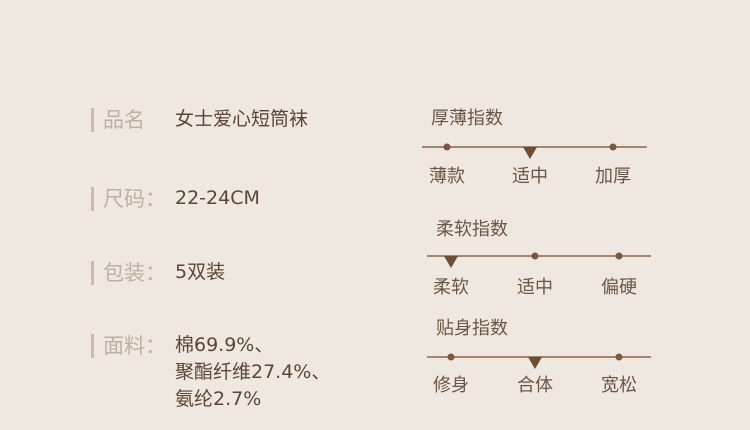 This screenshot has height=430, width=750. I want to click on scale-title: 厚薄指数, so click(467, 118).